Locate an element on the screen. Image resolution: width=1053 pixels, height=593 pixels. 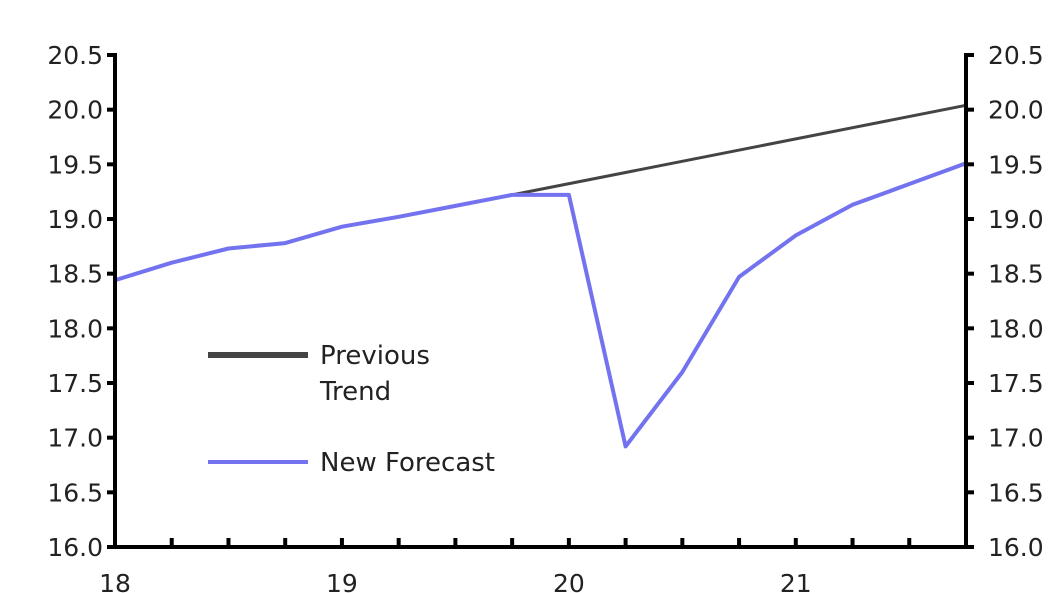
y-tick-label-right: 17.0 is located at coordinates (1016, 438).